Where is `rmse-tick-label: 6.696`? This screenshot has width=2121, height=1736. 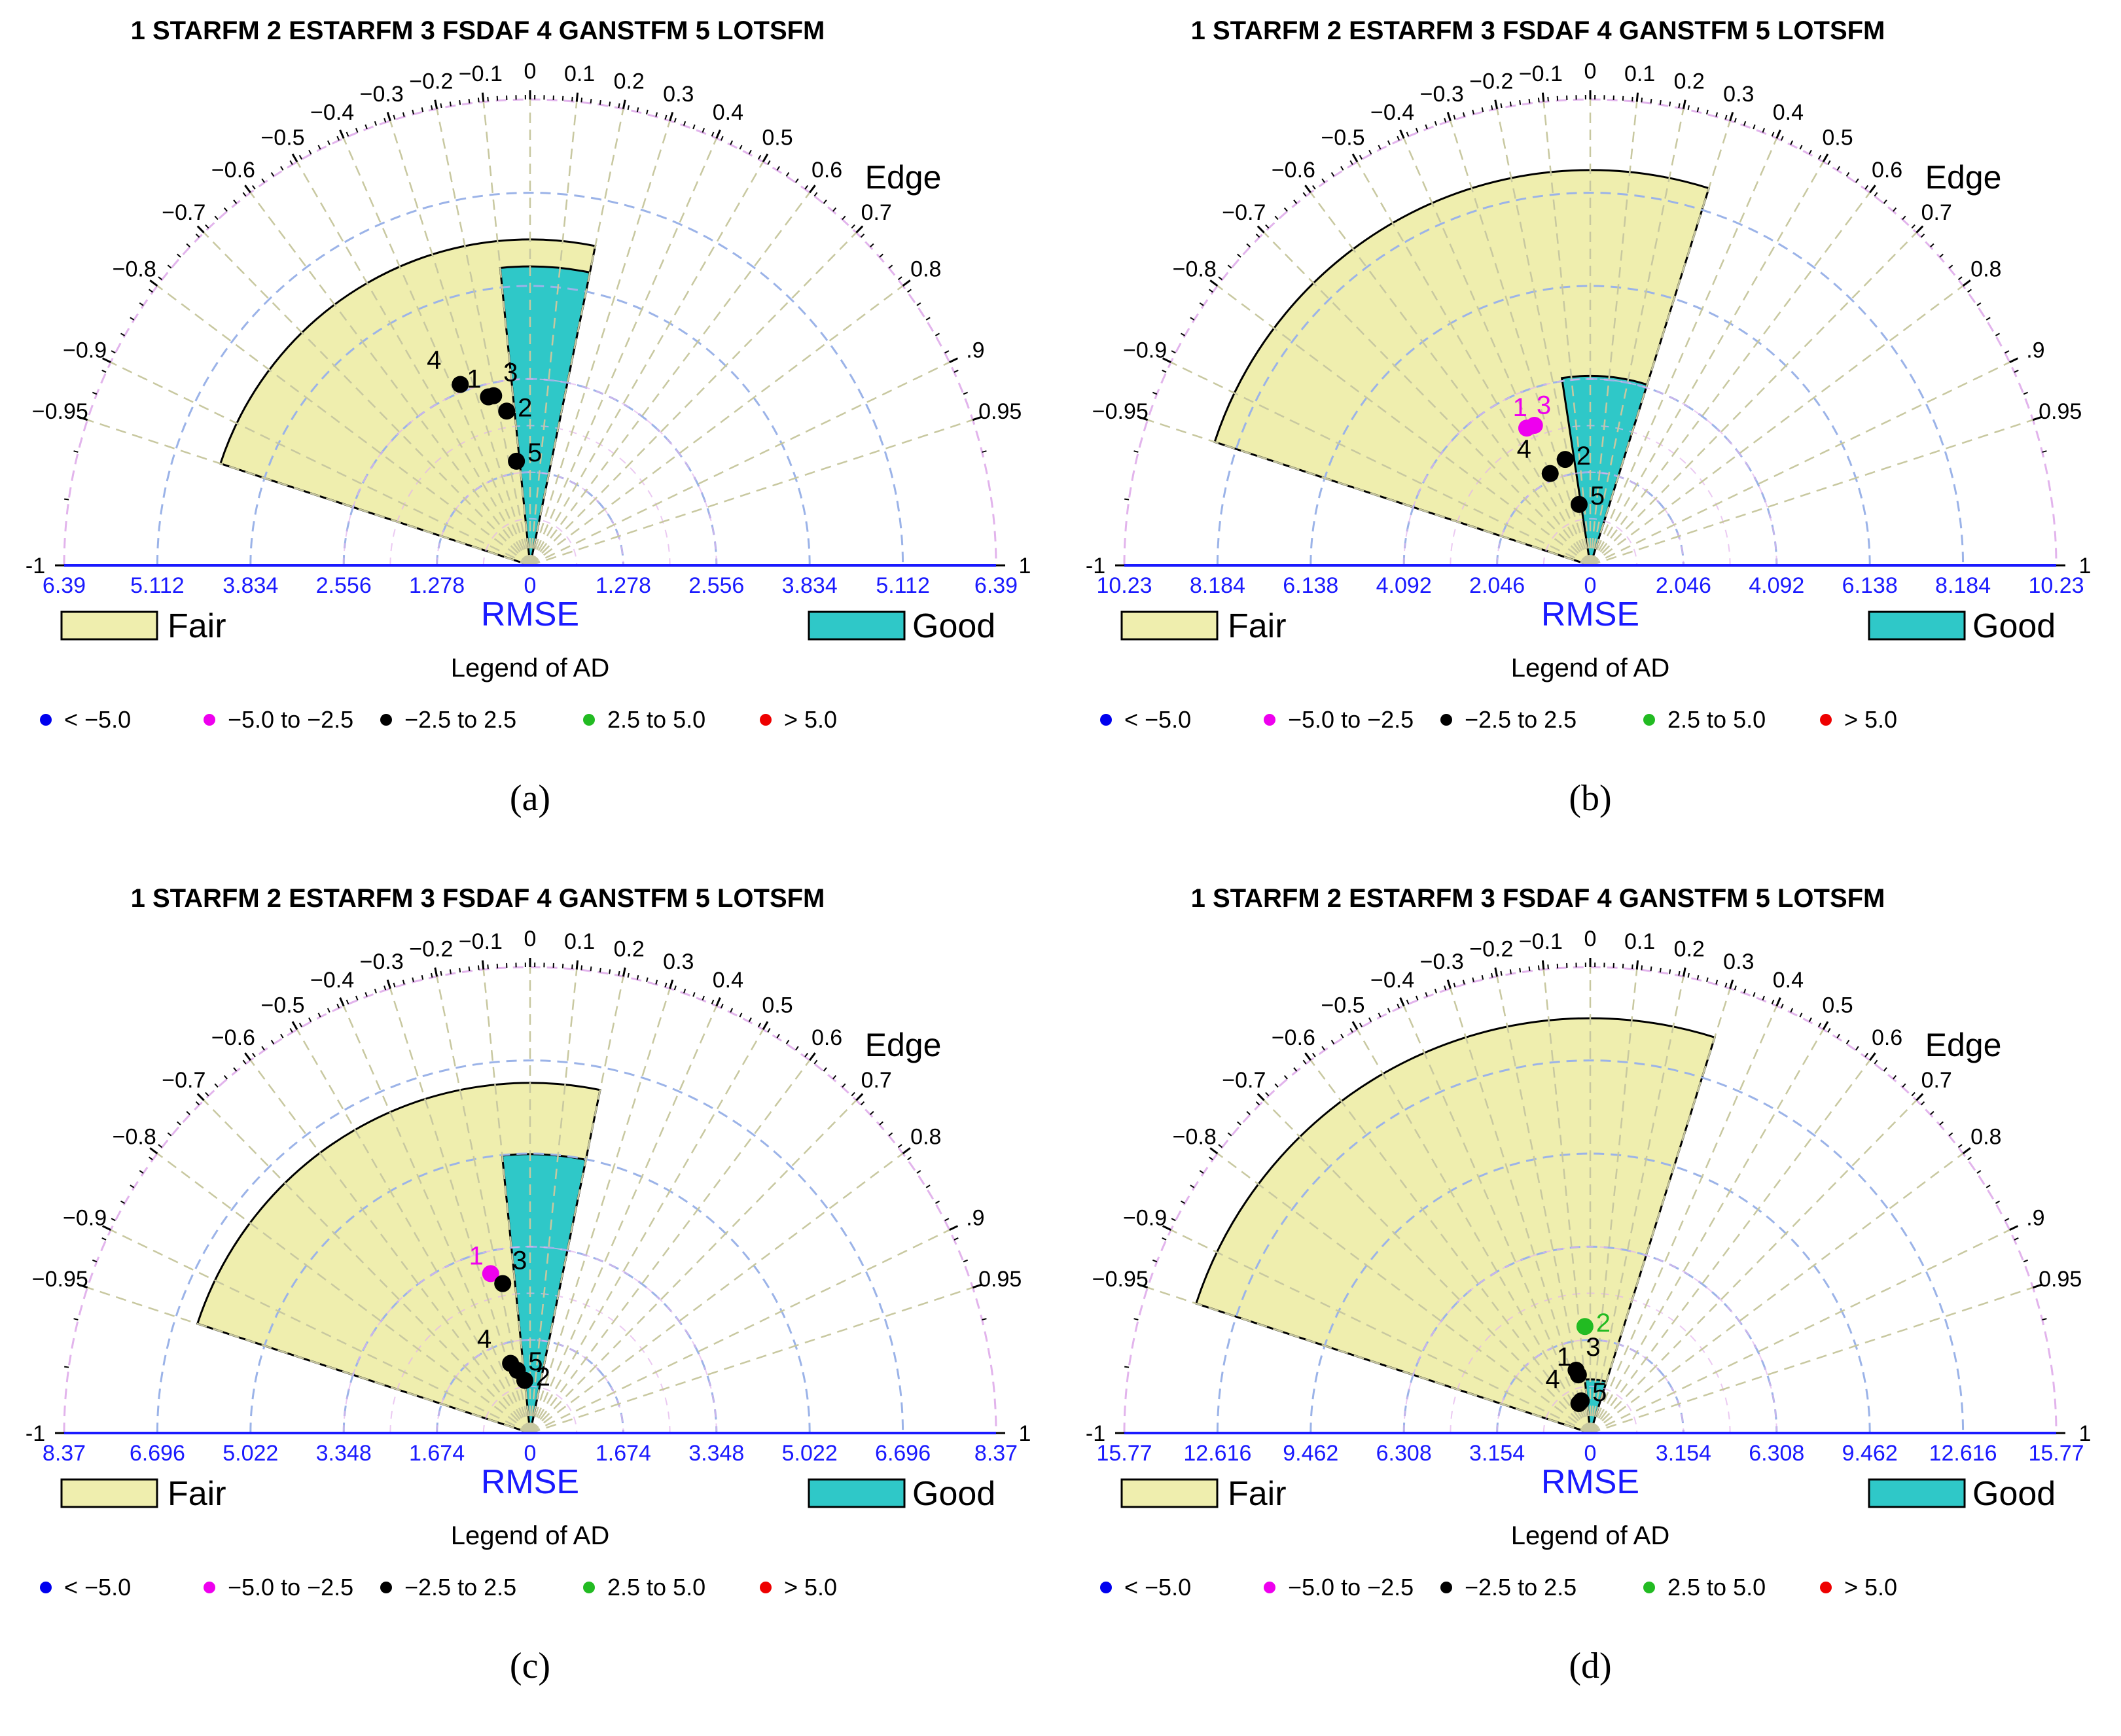
rmse-tick-label: 6.696 is located at coordinates (157, 1454).